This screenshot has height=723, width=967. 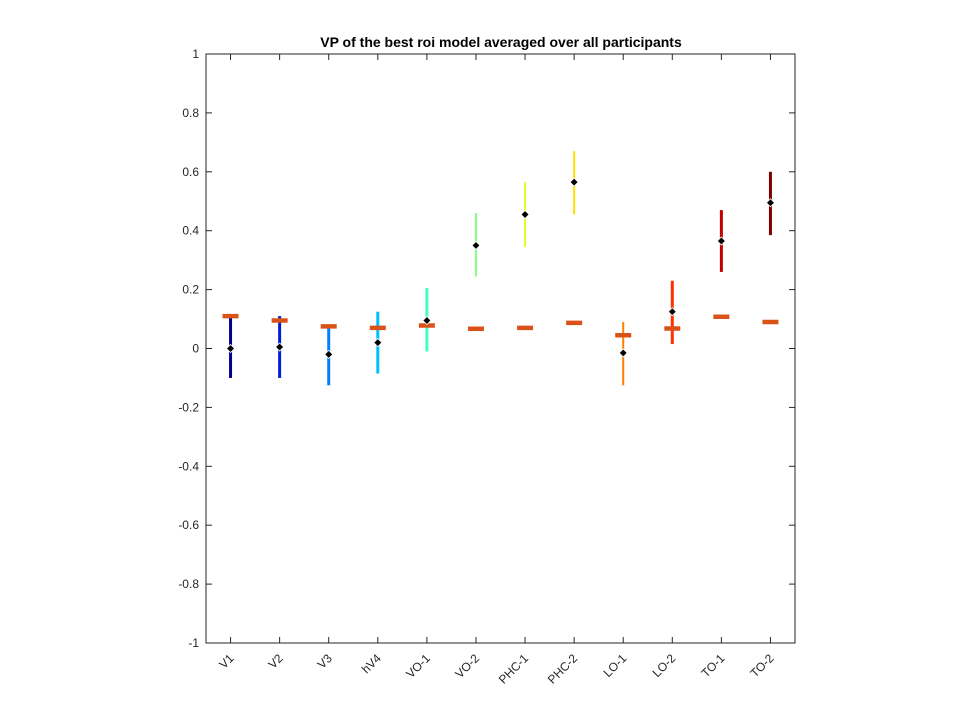 I want to click on x-tick-label: V2, so click(x=275, y=661).